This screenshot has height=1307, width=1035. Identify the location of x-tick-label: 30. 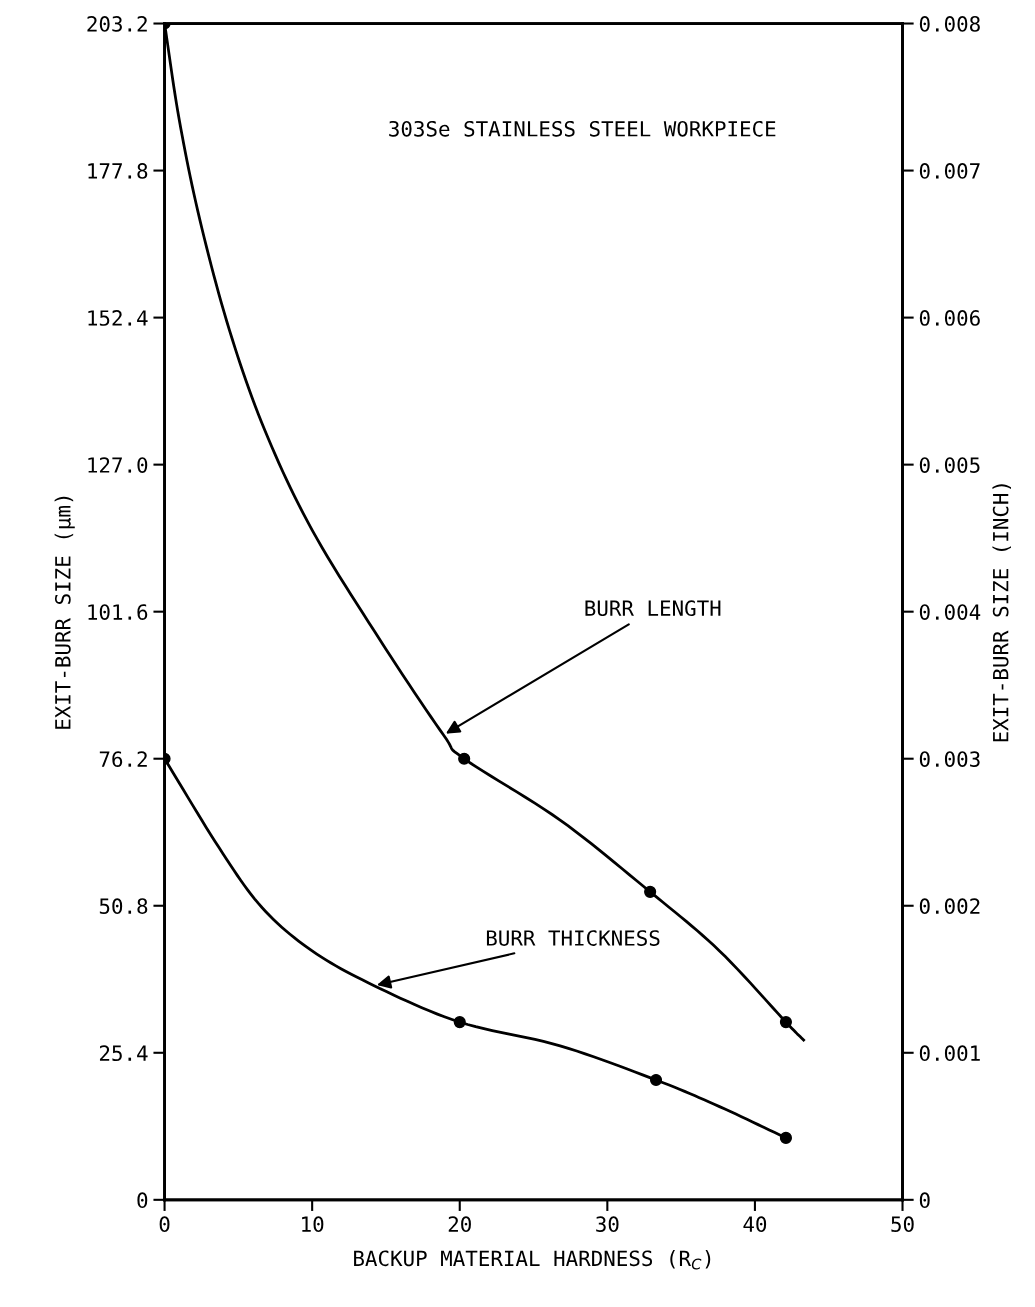
(607, 1224).